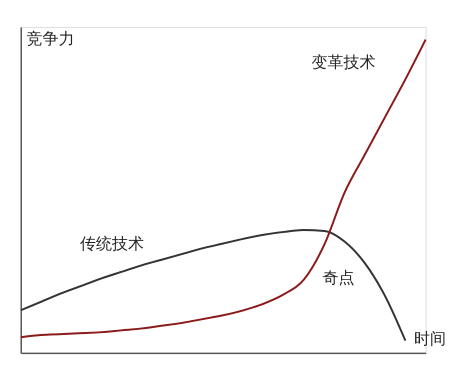  What do you see at coordinates (338, 277) in the screenshot?
I see `annotation: 奇点` at bounding box center [338, 277].